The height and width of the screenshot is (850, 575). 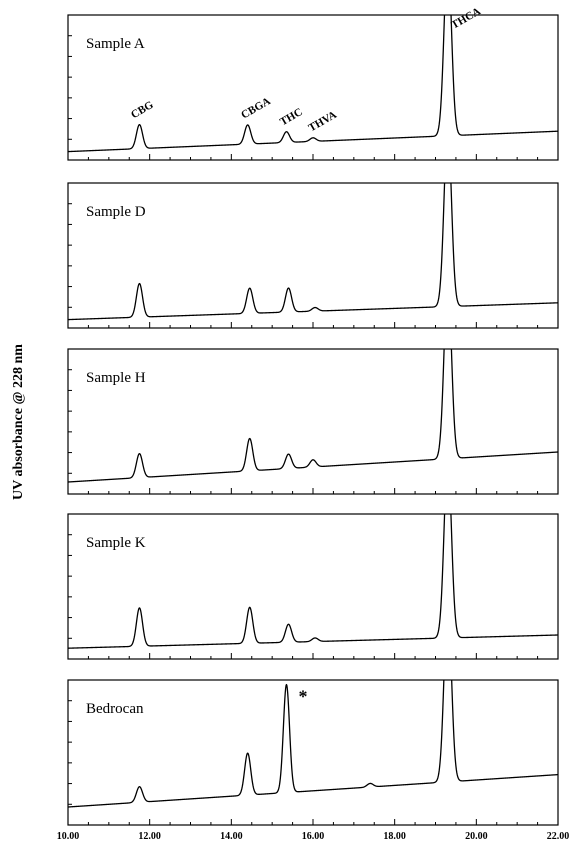 I want to click on panel-3: Sample H, so click(x=313, y=421).